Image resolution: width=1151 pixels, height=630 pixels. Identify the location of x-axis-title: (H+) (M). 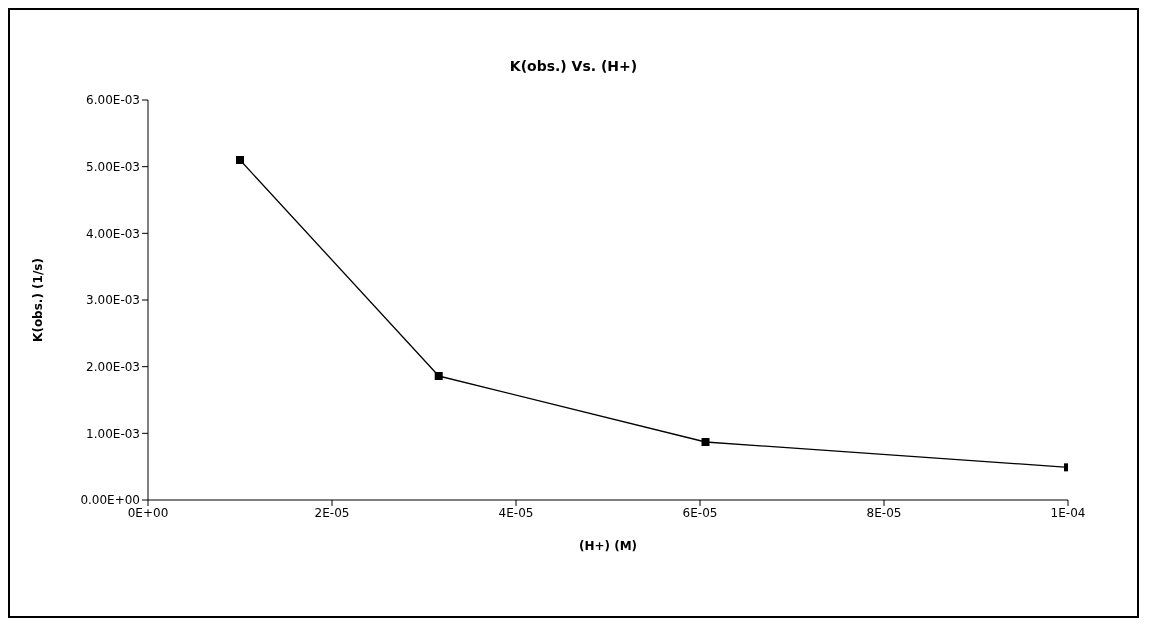
(608, 546).